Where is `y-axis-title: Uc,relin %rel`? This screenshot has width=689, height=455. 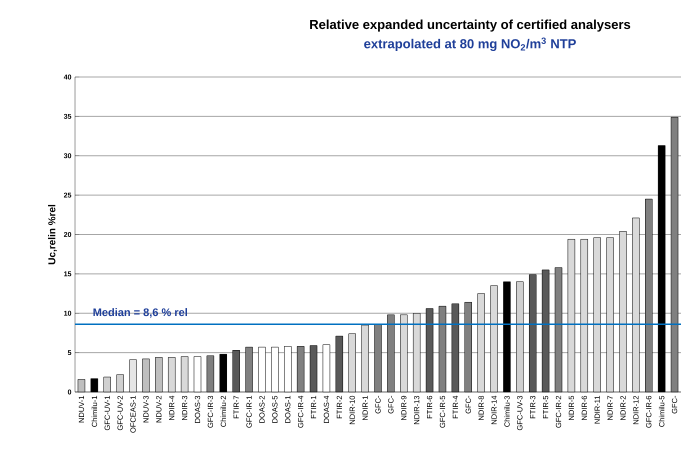 y-axis-title: Uc,relin %rel is located at coordinates (52, 234).